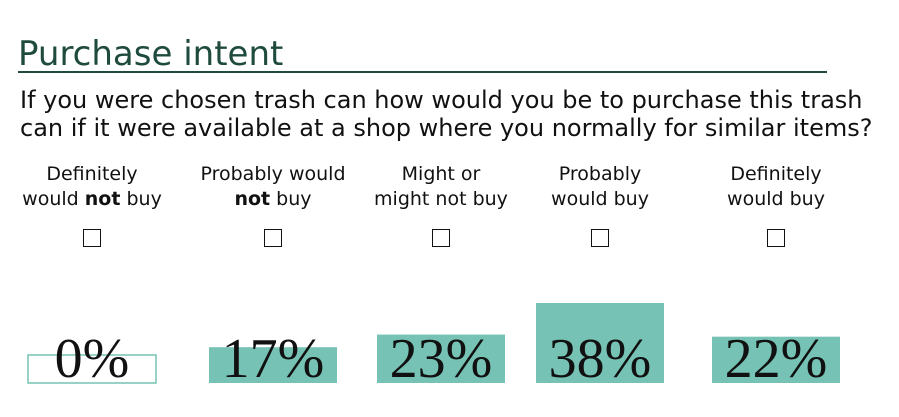 This screenshot has width=899, height=417. I want to click on option-label-2: Probably would not buy, so click(273, 187).